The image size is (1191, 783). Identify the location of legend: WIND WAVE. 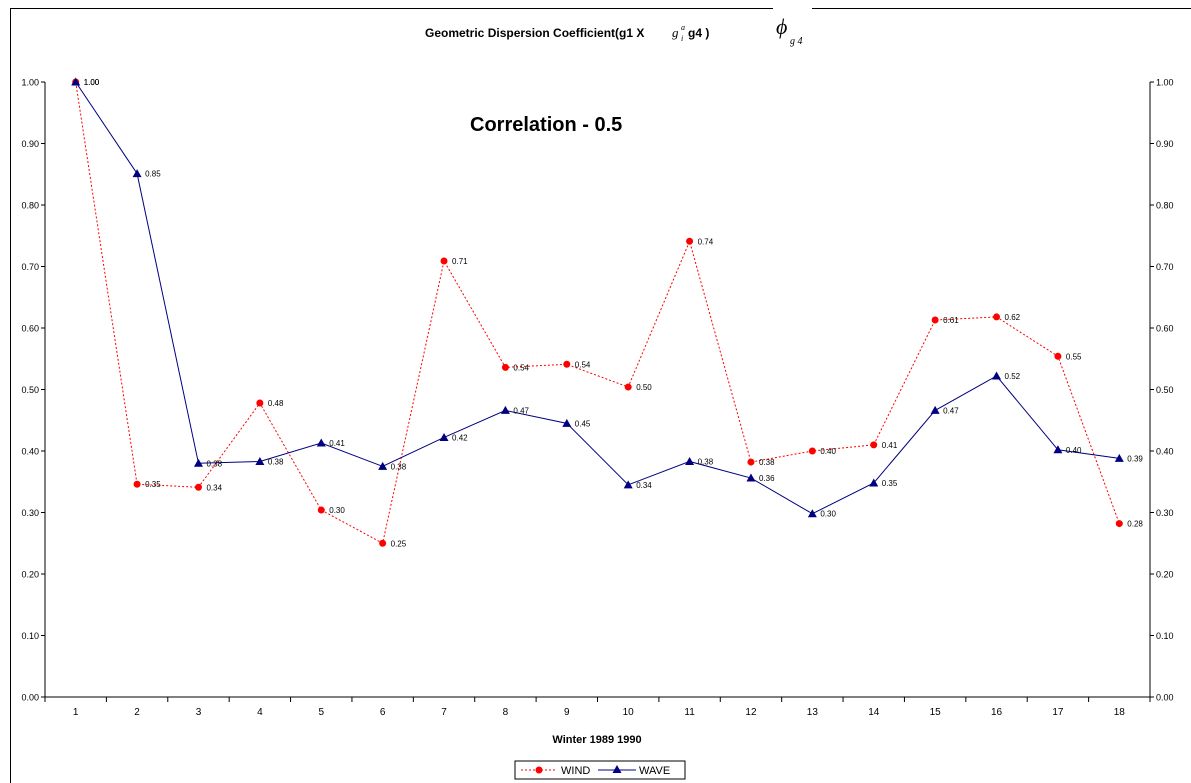
(600, 770).